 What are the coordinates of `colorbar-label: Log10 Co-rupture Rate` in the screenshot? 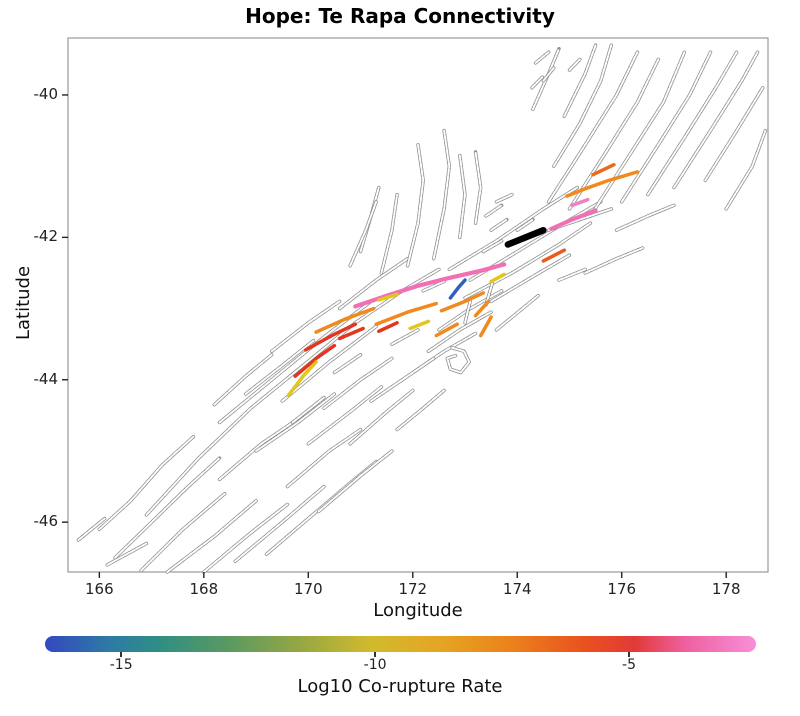 It's located at (400, 686).